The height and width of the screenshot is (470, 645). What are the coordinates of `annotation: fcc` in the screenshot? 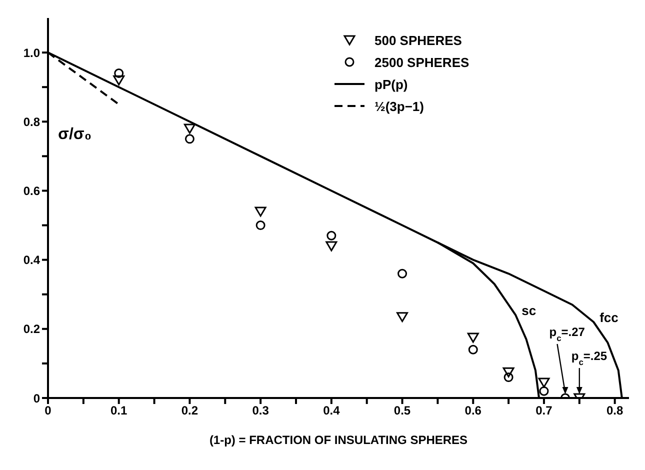 It's located at (609, 317).